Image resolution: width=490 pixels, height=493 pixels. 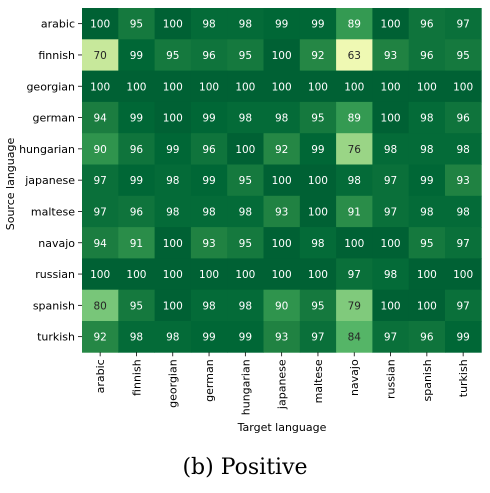 I want to click on heatmap-cell-finnish-german, so click(x=209, y=55).